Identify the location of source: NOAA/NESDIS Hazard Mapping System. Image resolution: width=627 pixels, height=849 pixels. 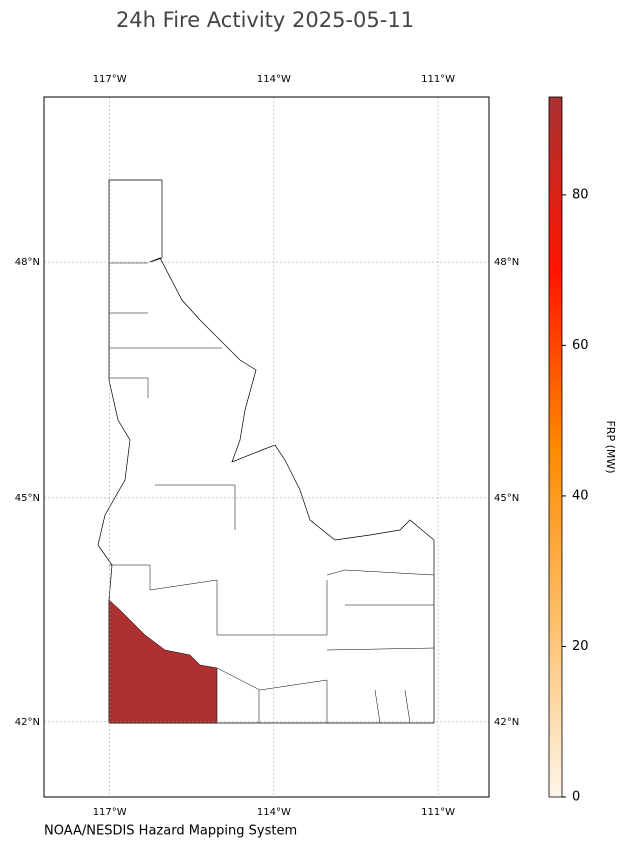
(170, 831).